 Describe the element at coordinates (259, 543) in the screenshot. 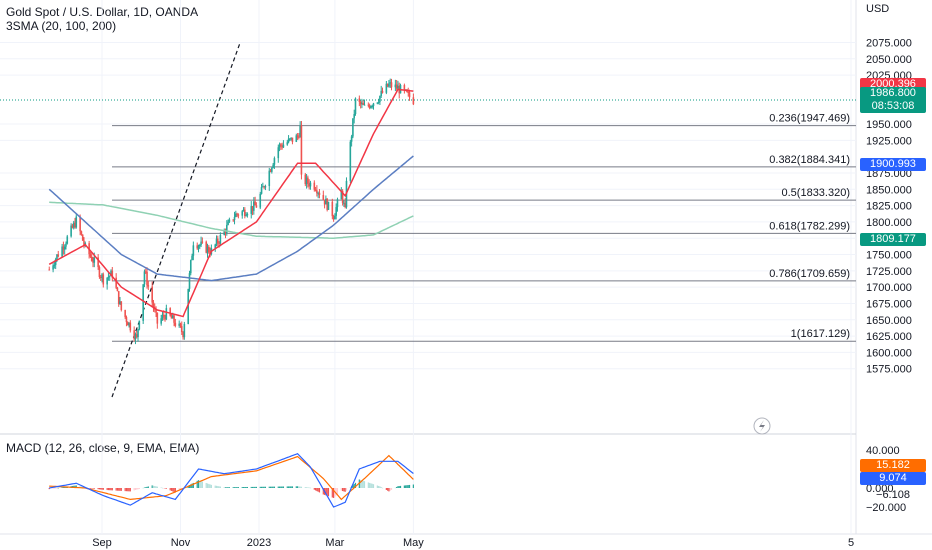

I see `time-tick-2: 2023` at that location.